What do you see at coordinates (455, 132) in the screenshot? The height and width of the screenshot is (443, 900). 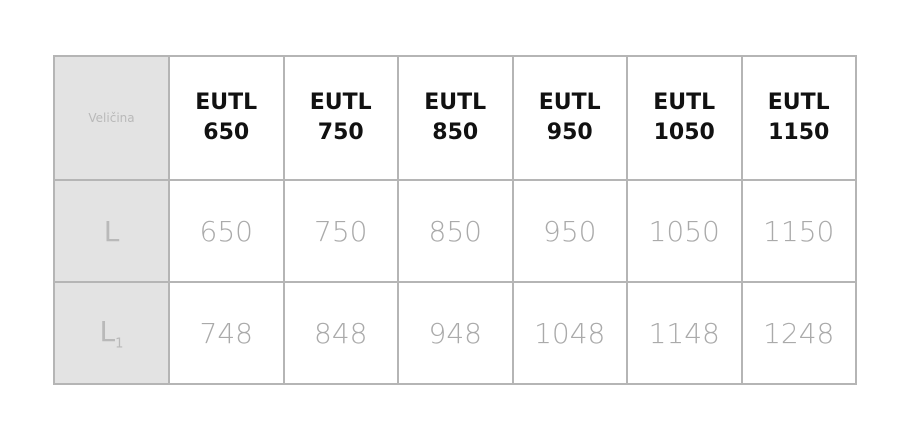 I see `header-size: 850` at bounding box center [455, 132].